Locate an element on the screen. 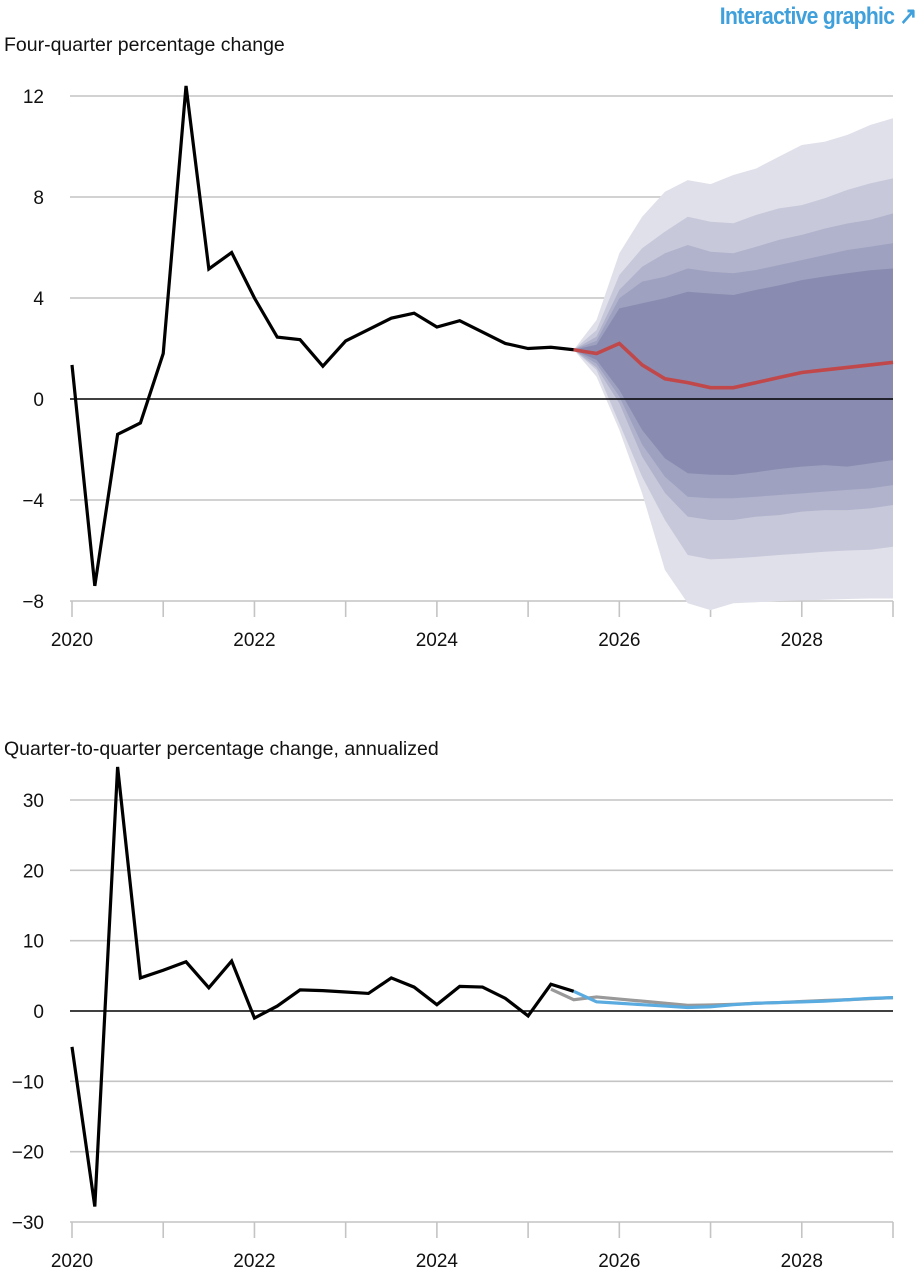 The image size is (920, 1288). y-tick-label: 12 is located at coordinates (33, 97).